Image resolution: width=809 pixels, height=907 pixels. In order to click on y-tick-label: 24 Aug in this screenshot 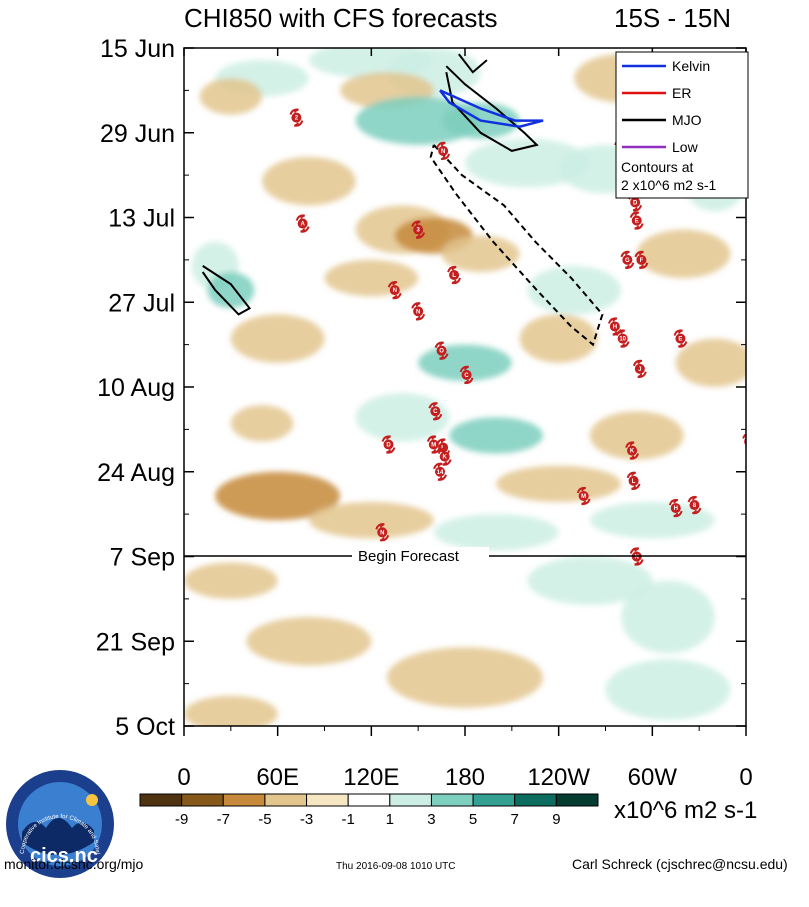, I will do `click(136, 473)`.